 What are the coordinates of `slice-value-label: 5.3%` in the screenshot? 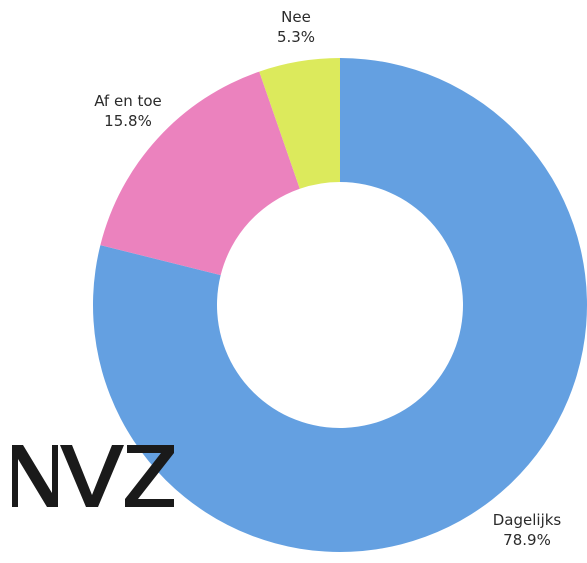 It's located at (296, 37).